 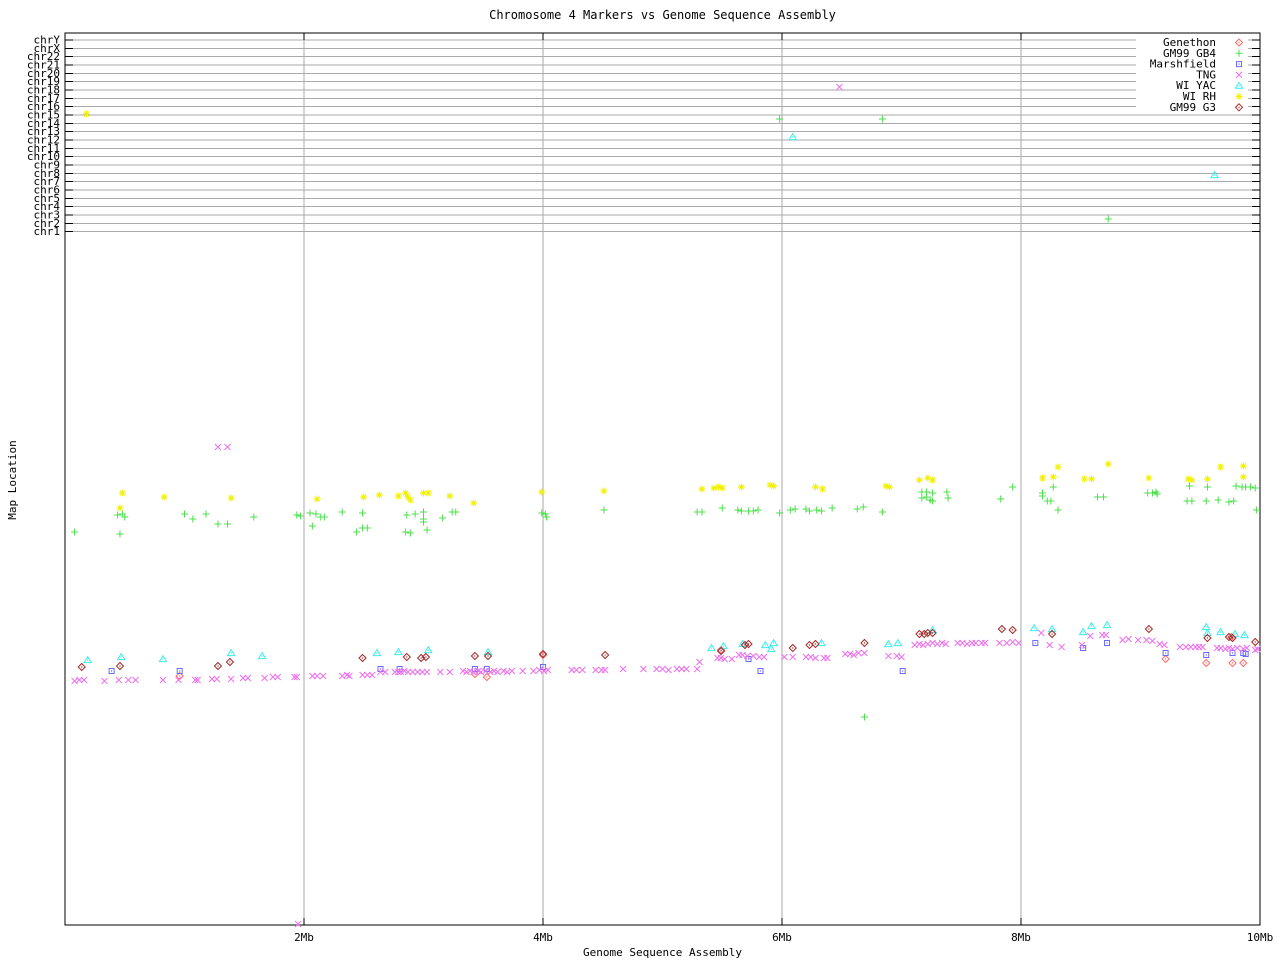 I want to click on legend-marker-marshfield-icon, so click(x=1239, y=64).